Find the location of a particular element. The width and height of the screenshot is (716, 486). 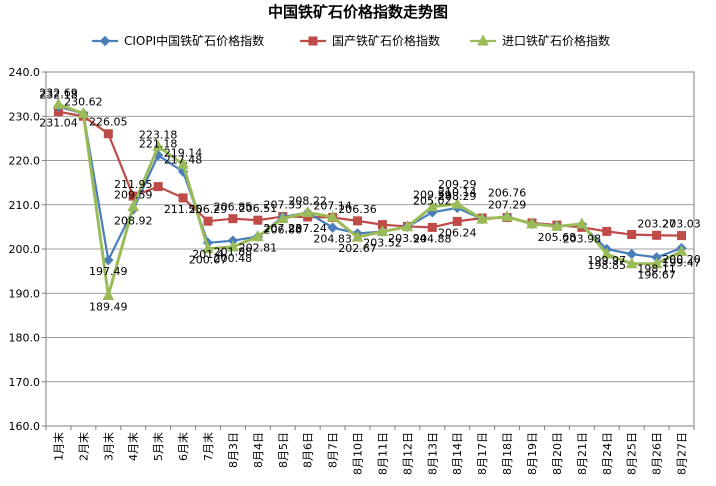

data-label: 202.67 is located at coordinates (357, 248).